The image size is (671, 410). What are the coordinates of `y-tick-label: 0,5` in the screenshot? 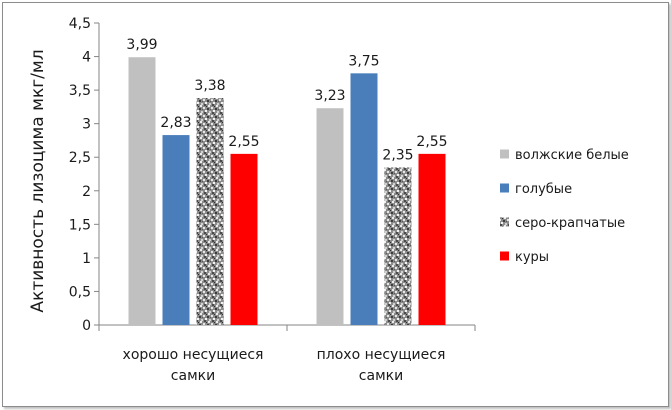 It's located at (80, 292).